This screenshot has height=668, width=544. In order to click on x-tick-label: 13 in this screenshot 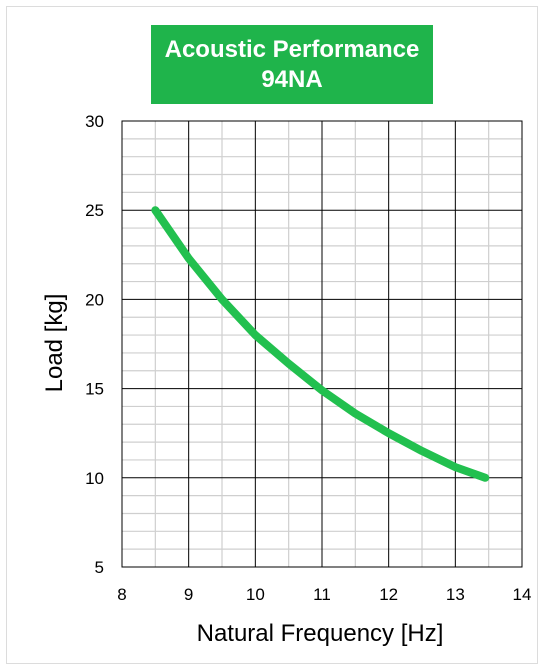, I will do `click(455, 594)`.